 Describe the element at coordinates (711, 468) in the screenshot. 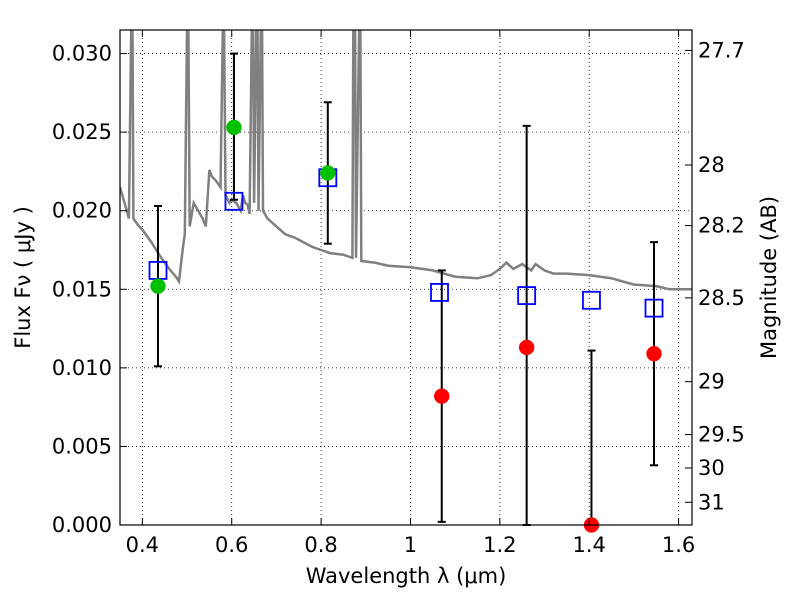

I see `y-right-tick-label: 30` at that location.